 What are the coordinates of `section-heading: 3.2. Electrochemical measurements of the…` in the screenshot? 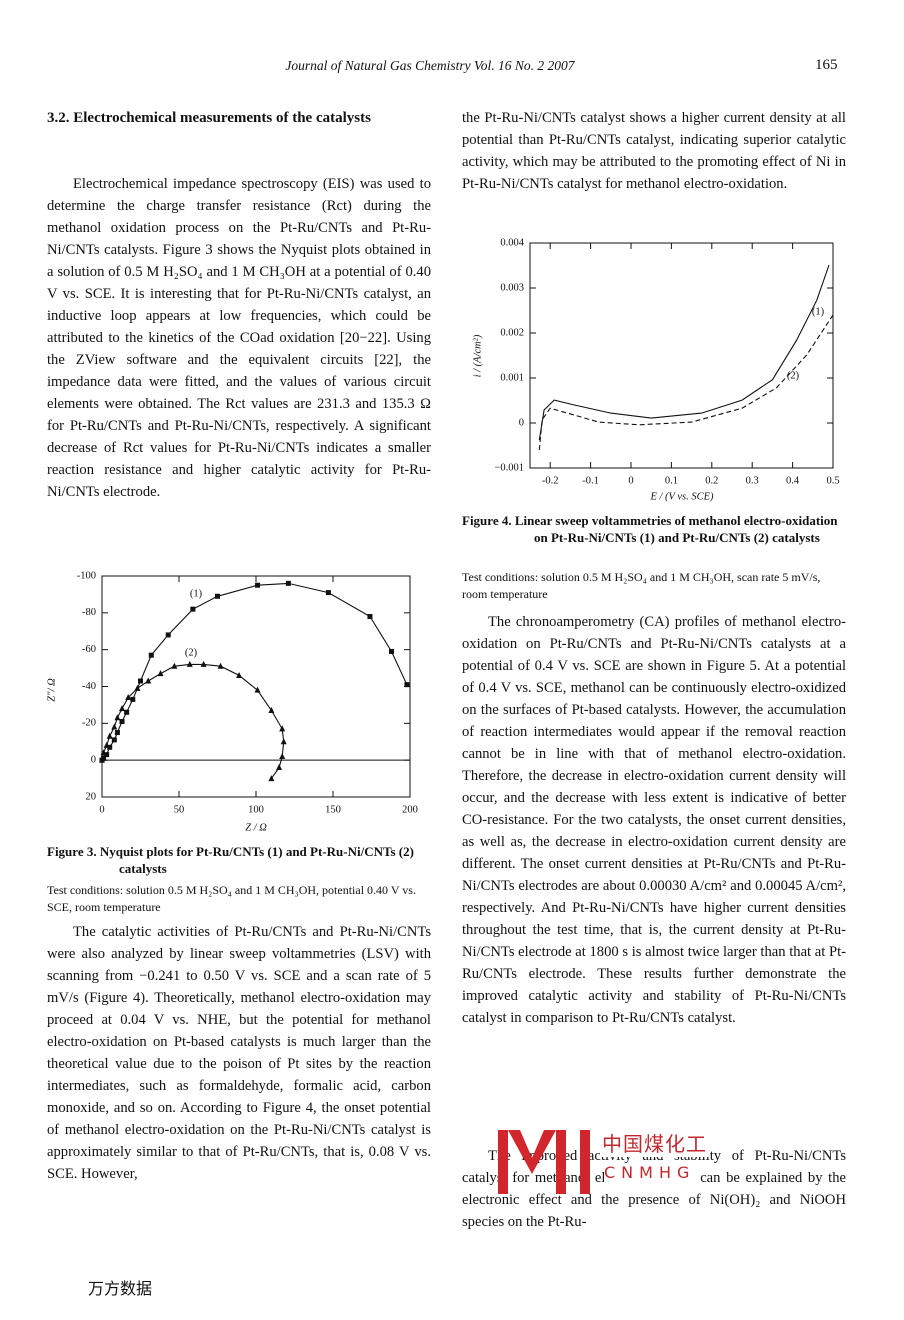 It's located at (209, 118).